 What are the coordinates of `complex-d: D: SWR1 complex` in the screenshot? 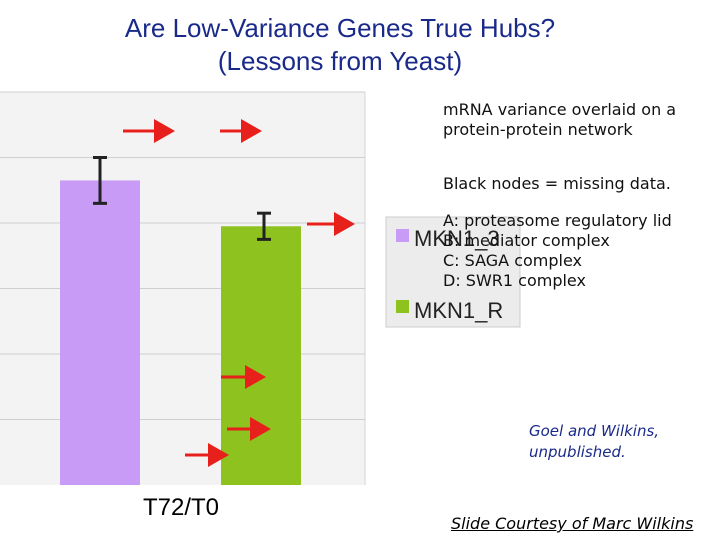 It's located at (514, 280).